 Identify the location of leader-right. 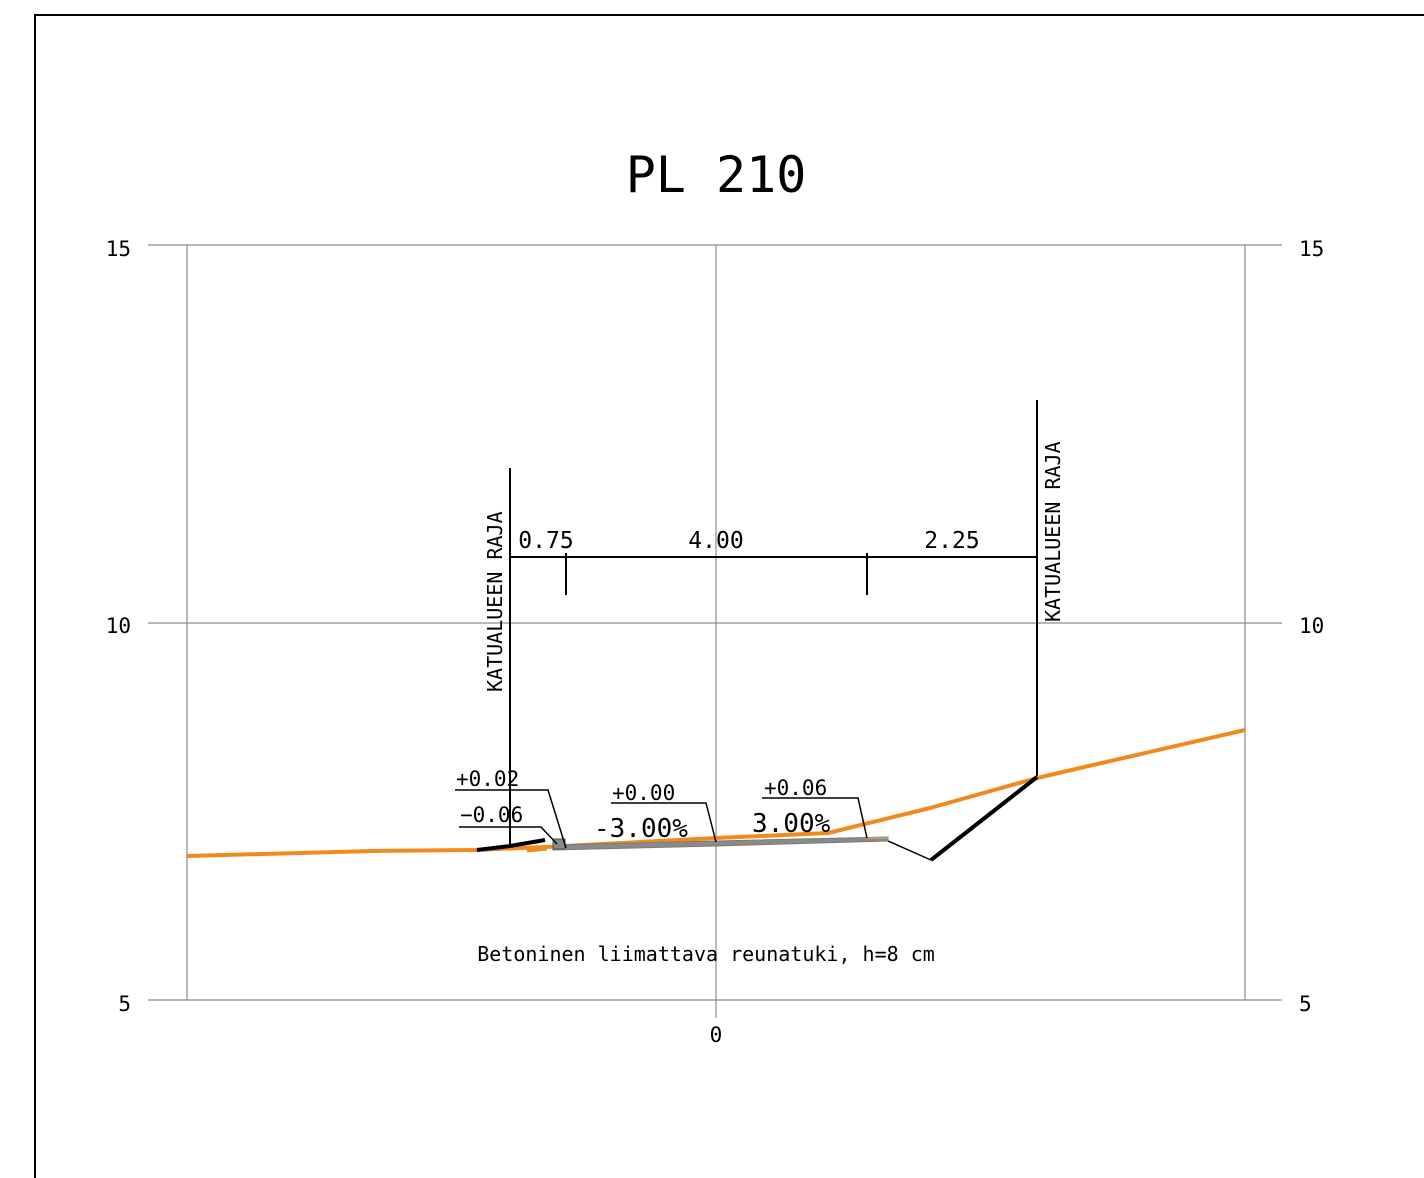
(815, 818).